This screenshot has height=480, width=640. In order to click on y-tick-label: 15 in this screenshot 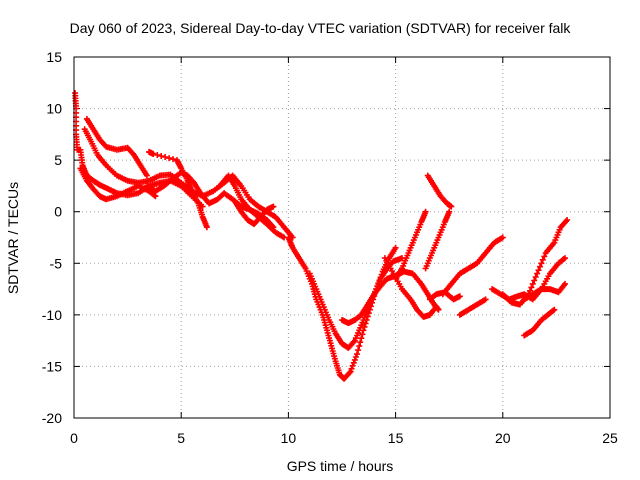, I will do `click(54, 57)`.